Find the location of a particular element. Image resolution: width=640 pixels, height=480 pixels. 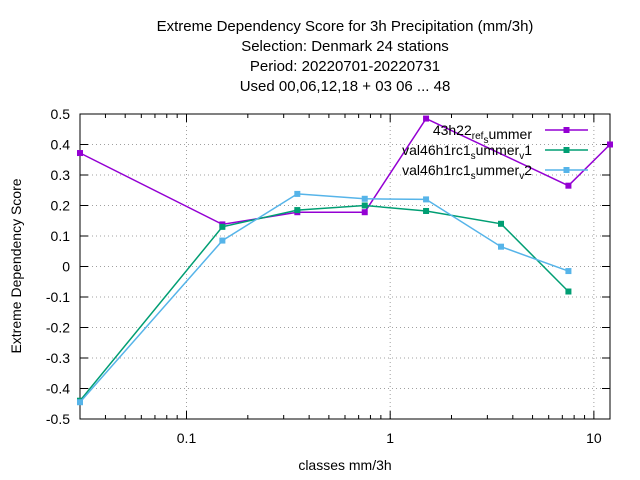

title-line-2: Selection: Denmark 24 stations is located at coordinates (345, 46).